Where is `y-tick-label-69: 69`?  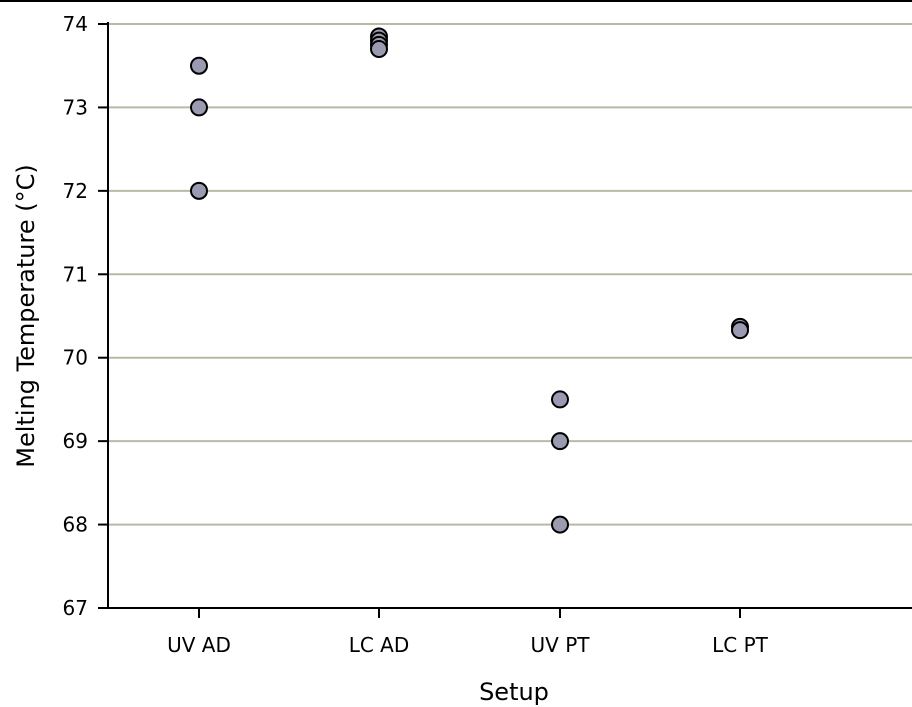
y-tick-label-69: 69 is located at coordinates (75, 441).